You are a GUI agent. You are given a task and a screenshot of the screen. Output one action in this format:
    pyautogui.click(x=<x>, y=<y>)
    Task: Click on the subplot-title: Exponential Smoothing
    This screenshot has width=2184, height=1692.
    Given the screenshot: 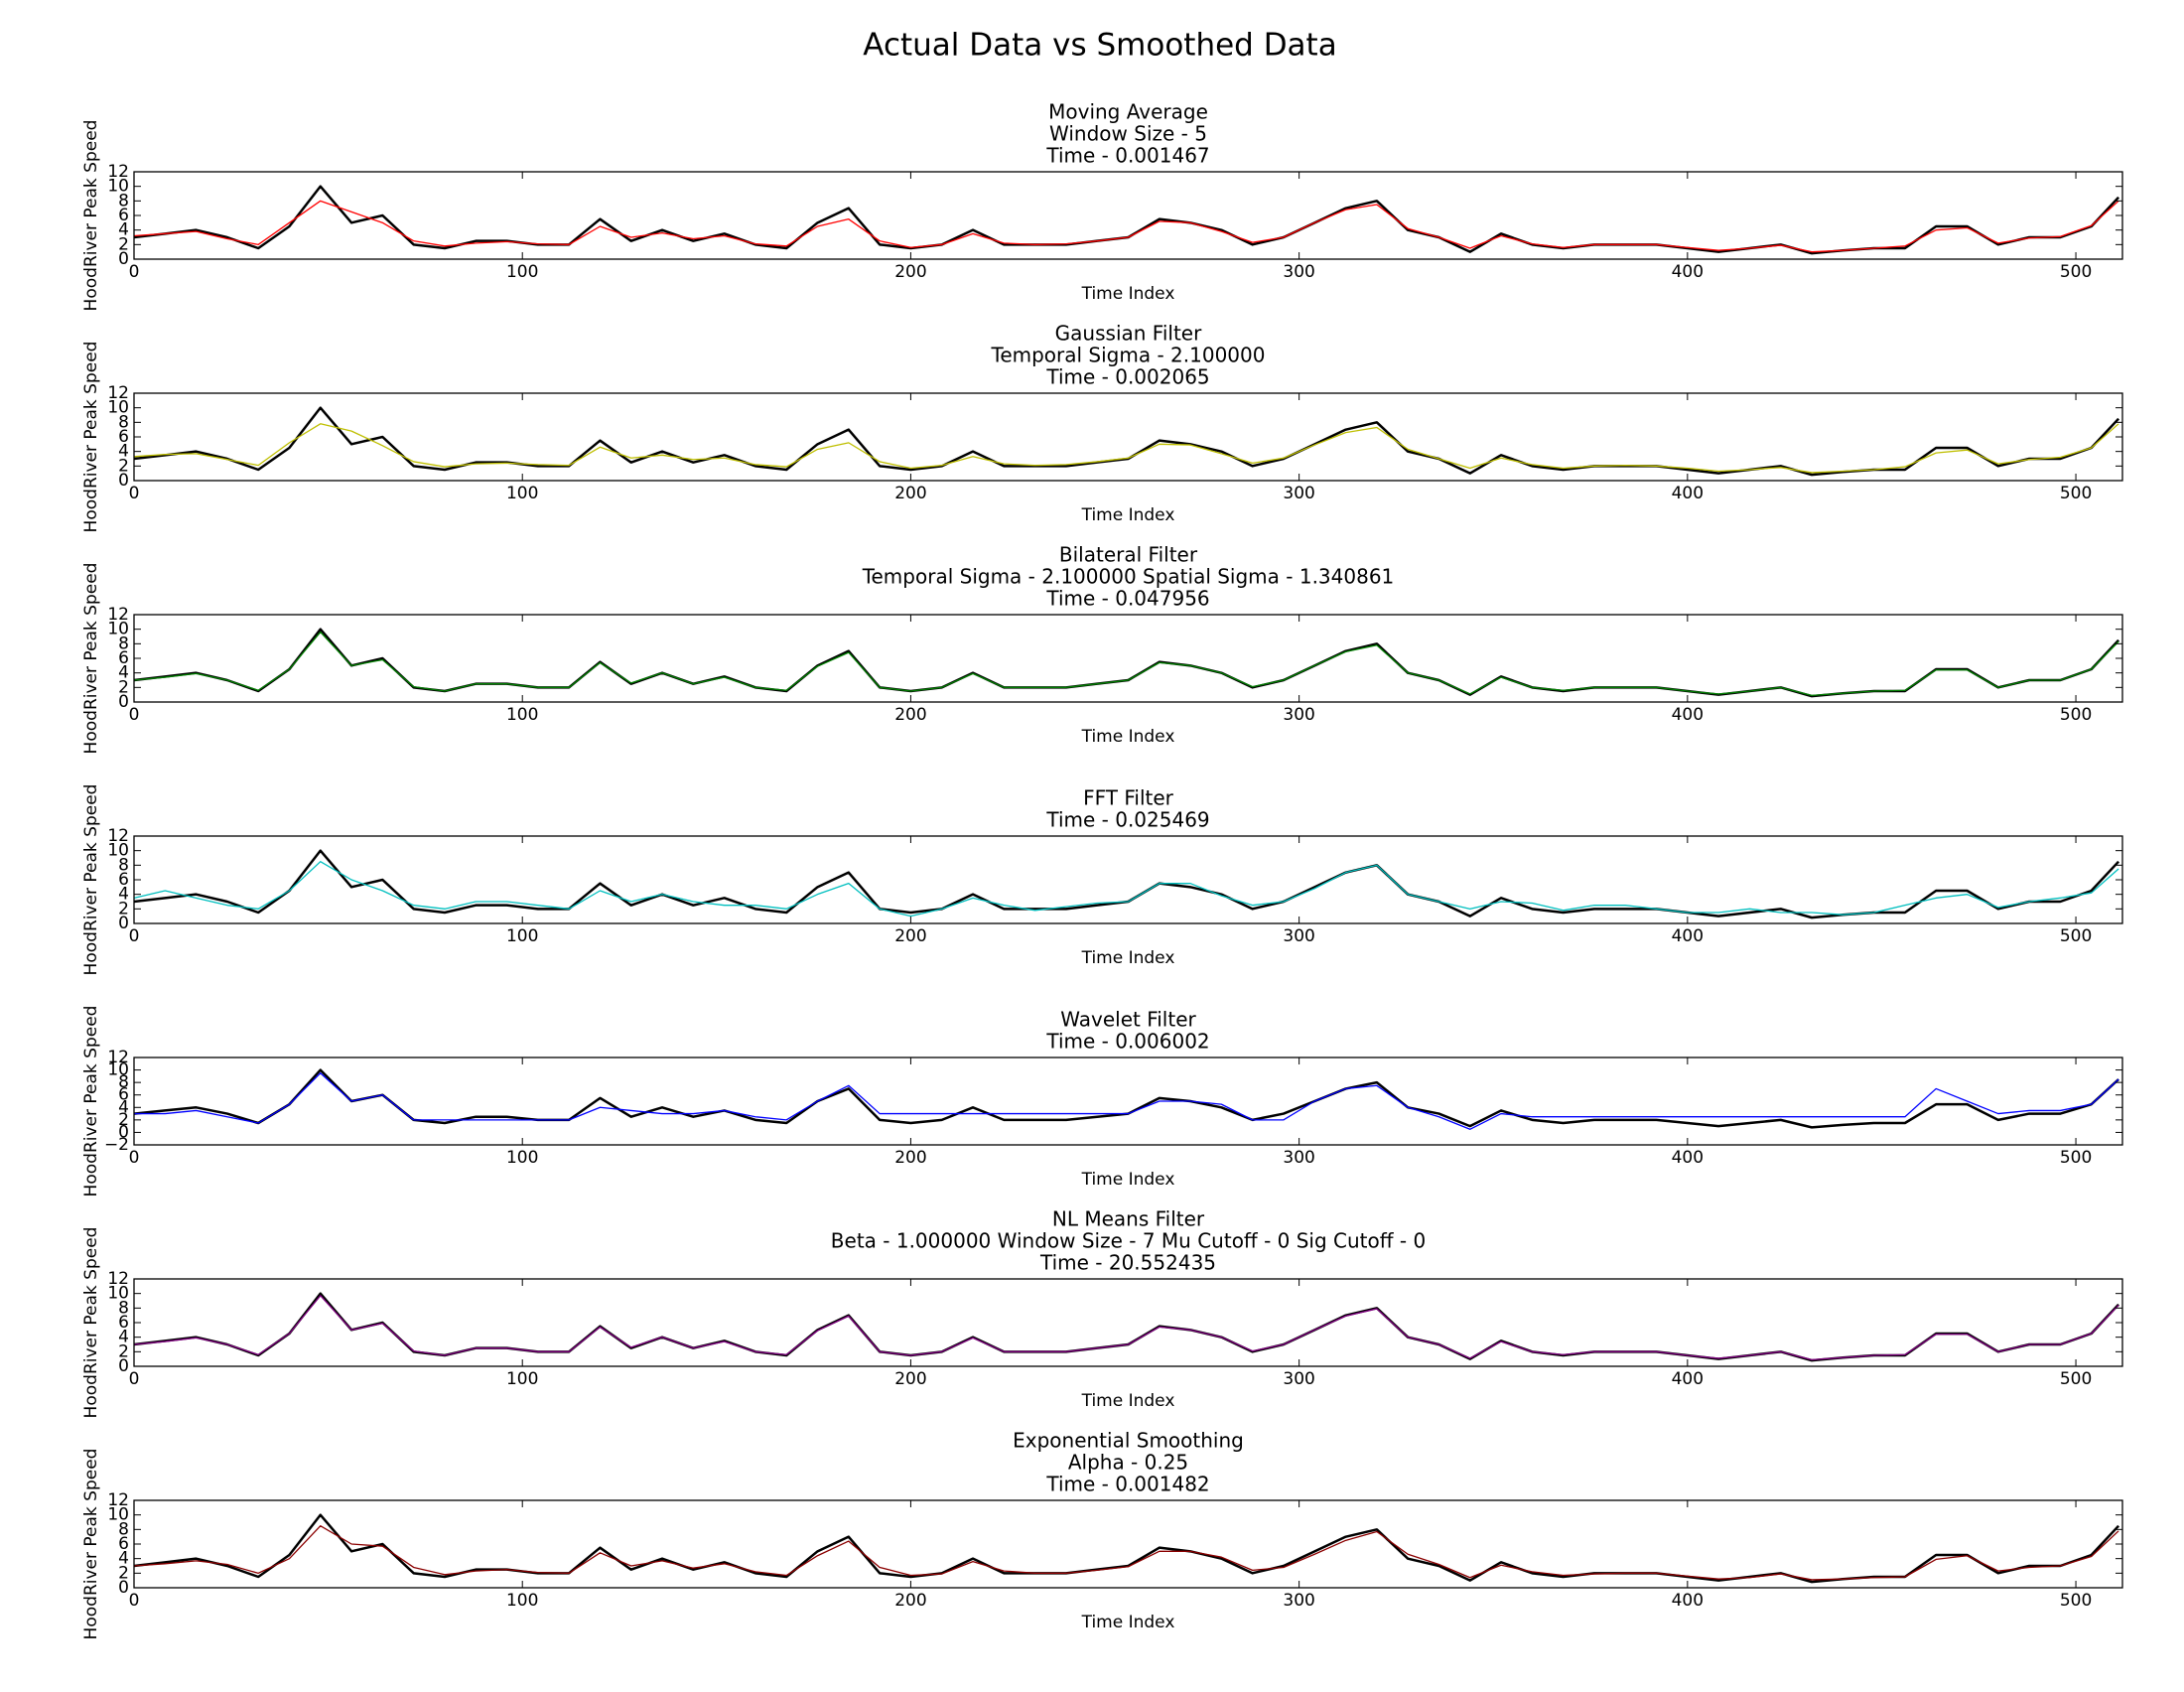 What is the action you would take?
    pyautogui.click(x=1128, y=1441)
    